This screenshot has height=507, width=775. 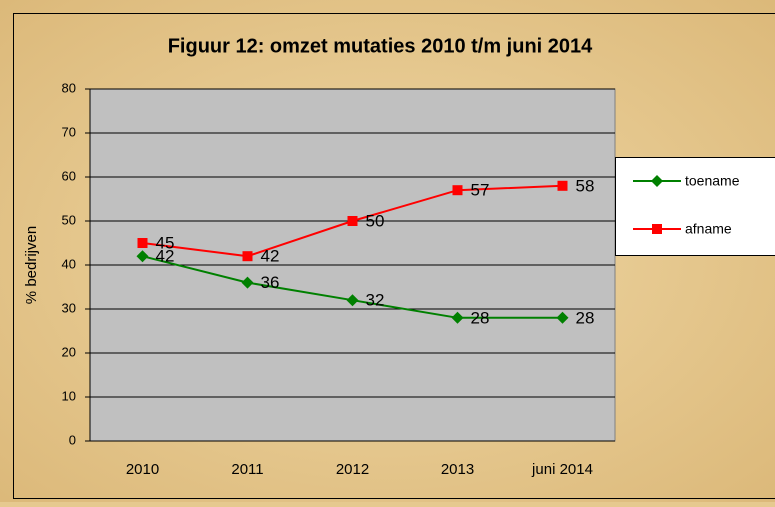 What do you see at coordinates (69, 307) in the screenshot?
I see `y-tick-label: 30` at bounding box center [69, 307].